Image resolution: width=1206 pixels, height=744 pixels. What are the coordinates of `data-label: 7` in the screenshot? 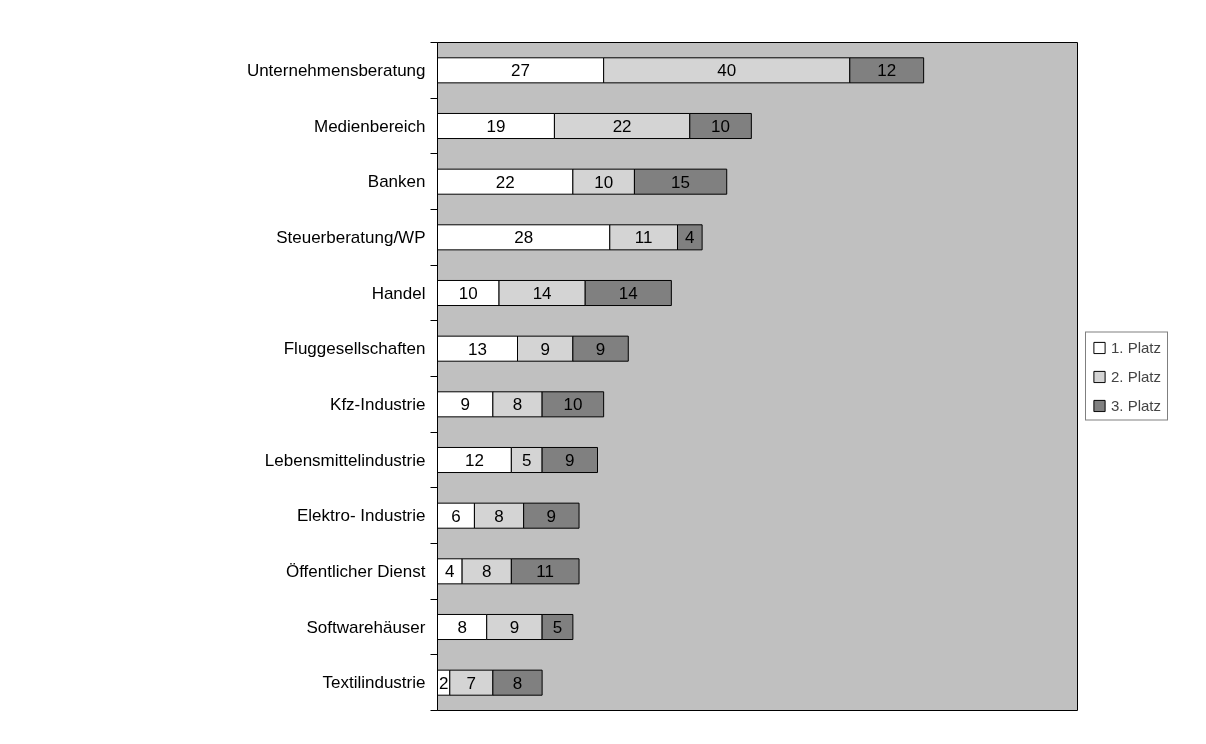 It's located at (471, 683).